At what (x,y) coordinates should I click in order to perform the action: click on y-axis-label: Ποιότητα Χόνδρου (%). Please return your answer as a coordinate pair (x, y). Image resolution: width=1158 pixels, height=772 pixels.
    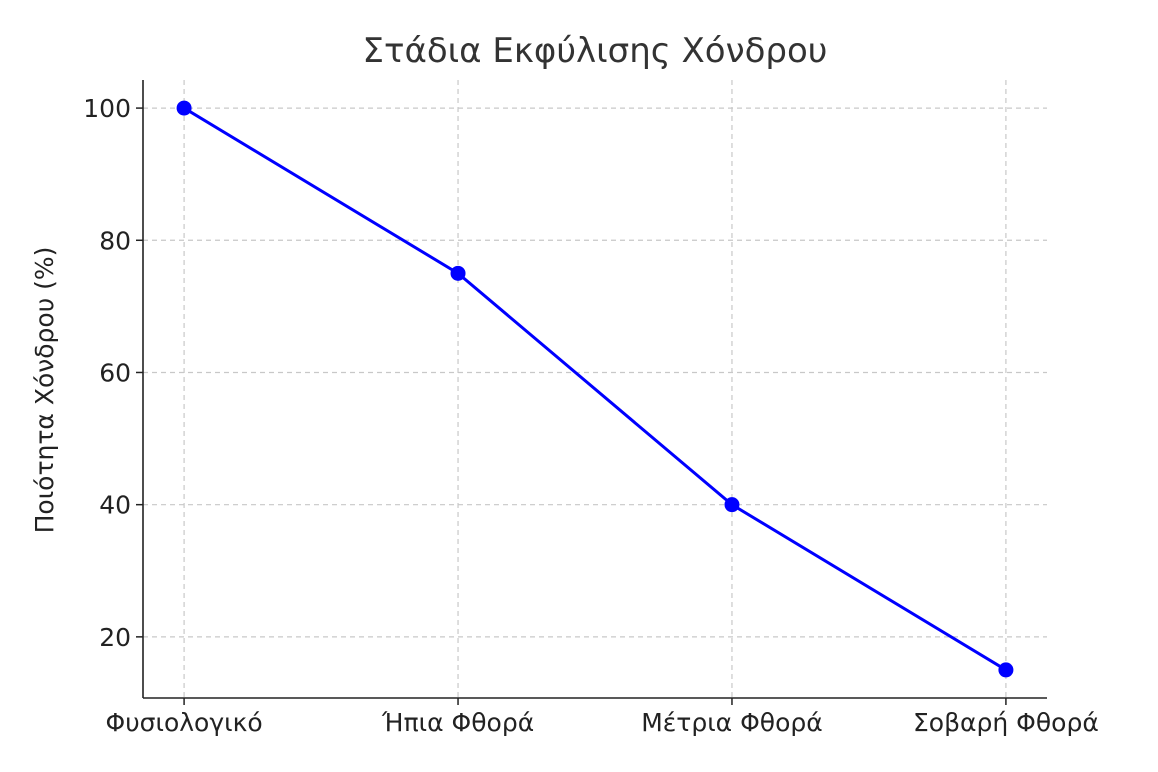
    Looking at the image, I should click on (44, 390).